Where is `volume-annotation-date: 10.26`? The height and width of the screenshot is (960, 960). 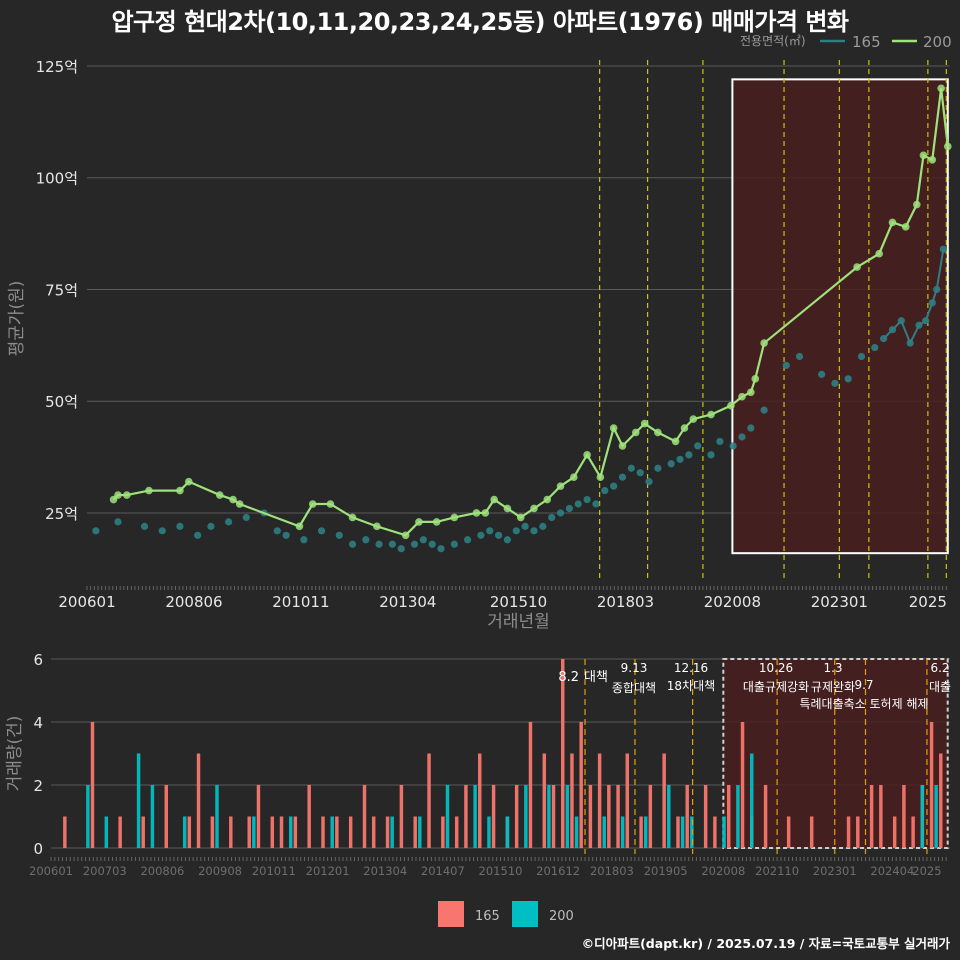 volume-annotation-date: 10.26 is located at coordinates (776, 668).